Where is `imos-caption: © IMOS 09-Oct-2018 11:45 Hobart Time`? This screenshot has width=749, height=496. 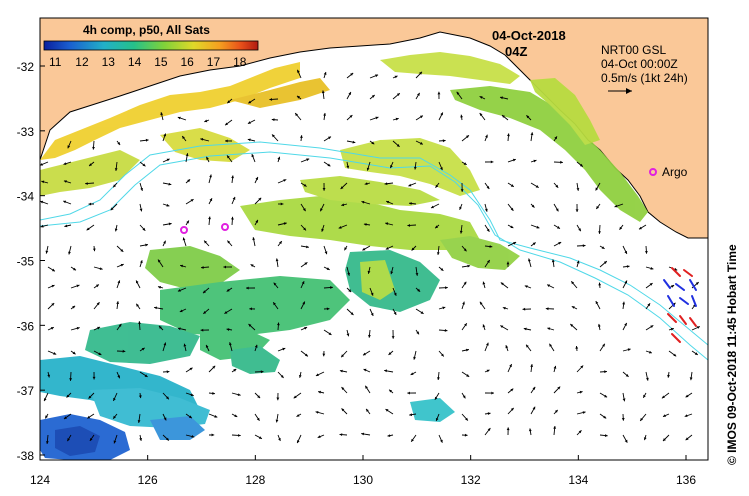
imos-caption: © IMOS 09-Oct-2018 11:45 Hobart Time is located at coordinates (732, 354).